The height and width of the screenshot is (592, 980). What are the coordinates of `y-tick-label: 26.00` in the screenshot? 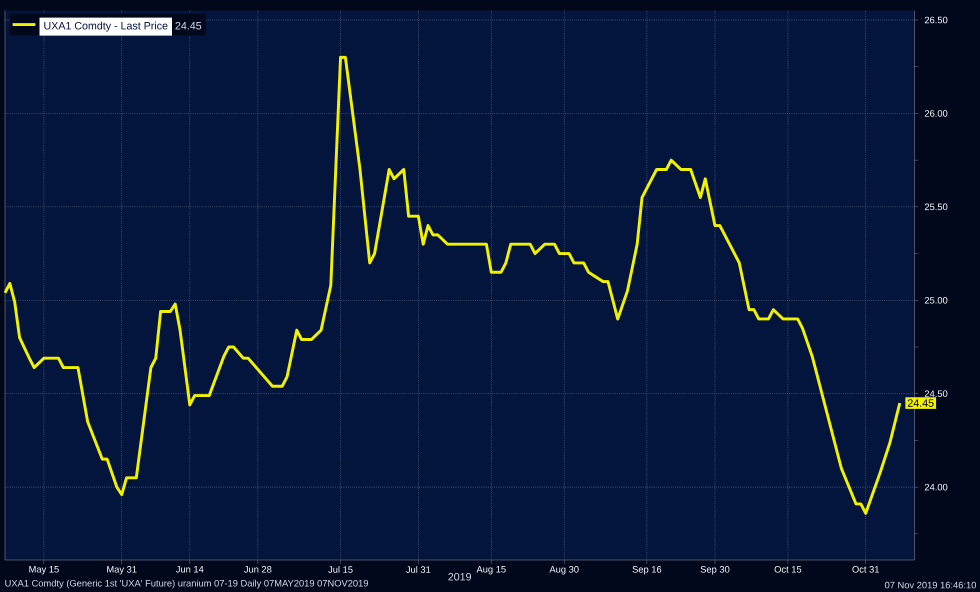 It's located at (936, 113).